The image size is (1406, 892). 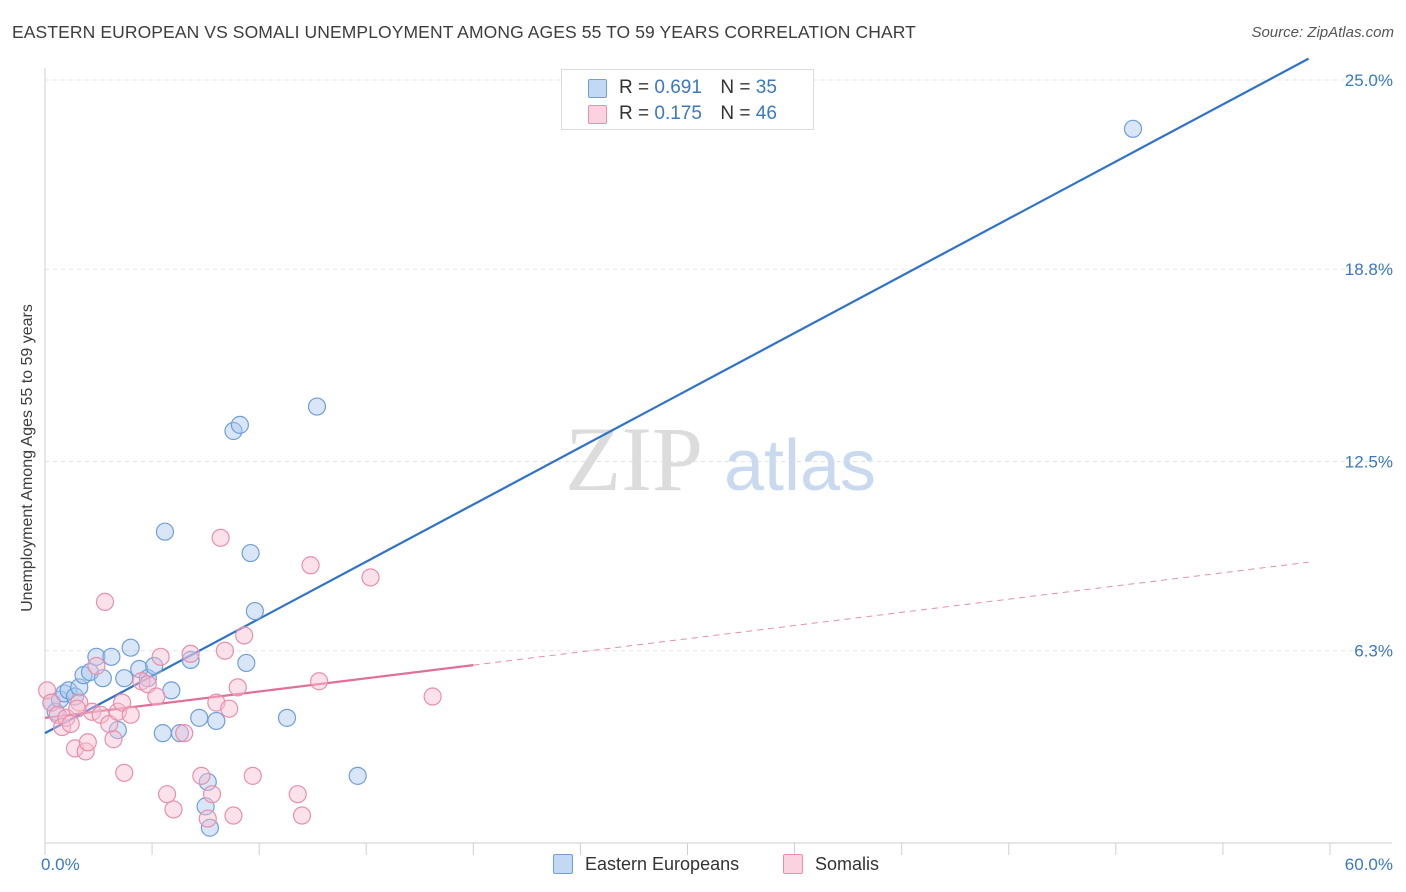 What do you see at coordinates (793, 864) in the screenshot?
I see `bottom-legend-swatch-pink` at bounding box center [793, 864].